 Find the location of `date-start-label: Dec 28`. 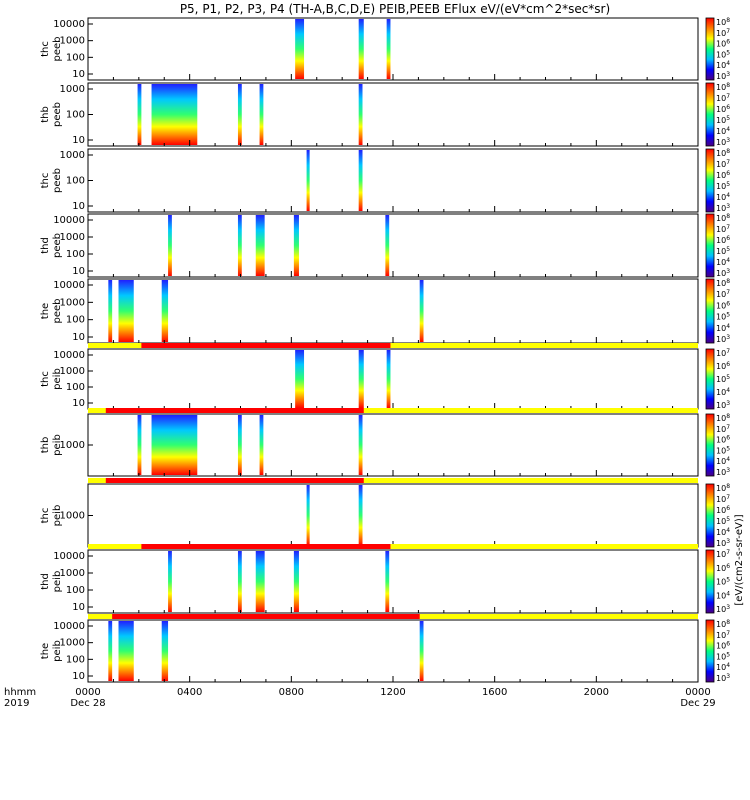

date-start-label: Dec 28 is located at coordinates (87, 703).